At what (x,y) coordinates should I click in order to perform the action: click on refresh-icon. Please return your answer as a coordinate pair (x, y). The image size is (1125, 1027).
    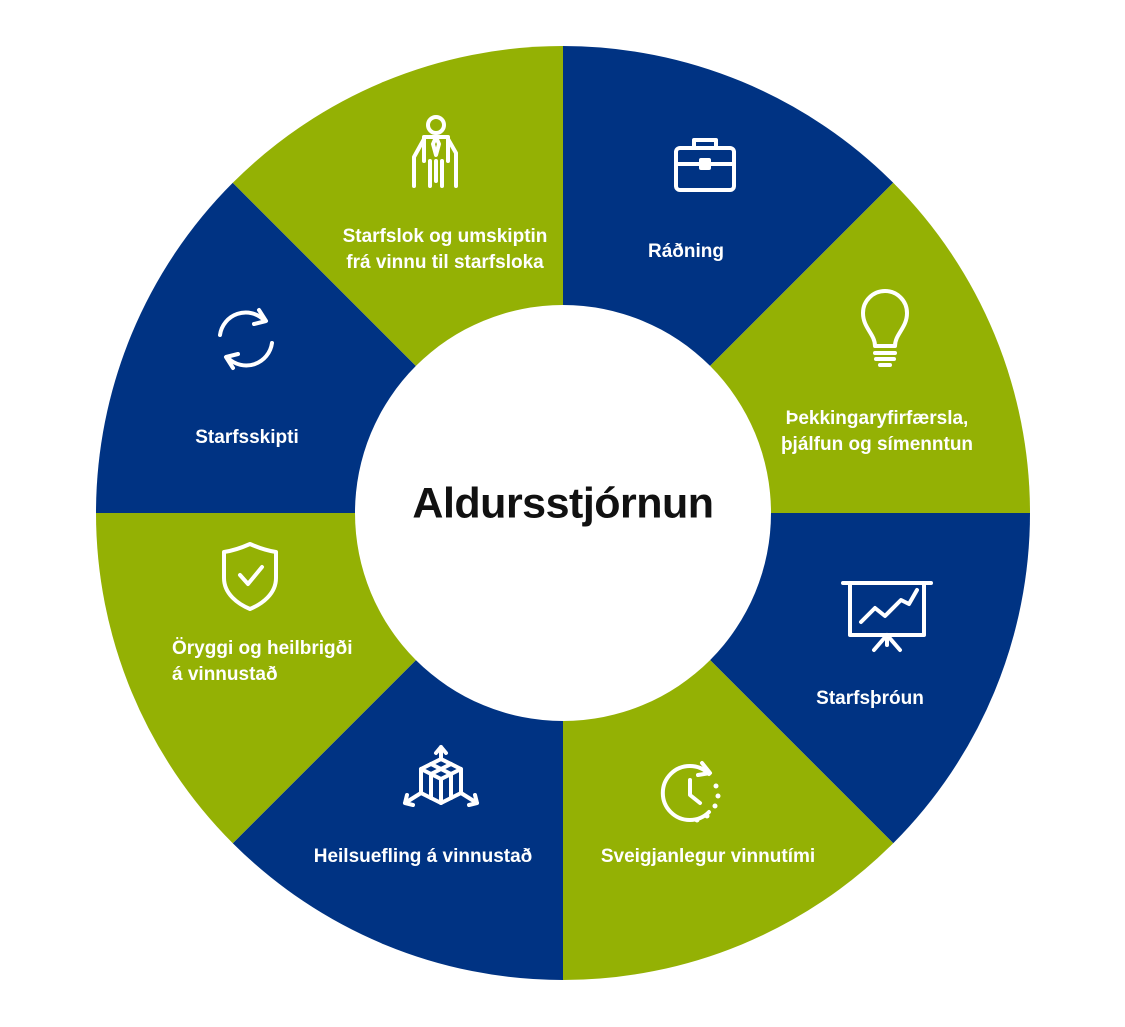
    Looking at the image, I should click on (246, 339).